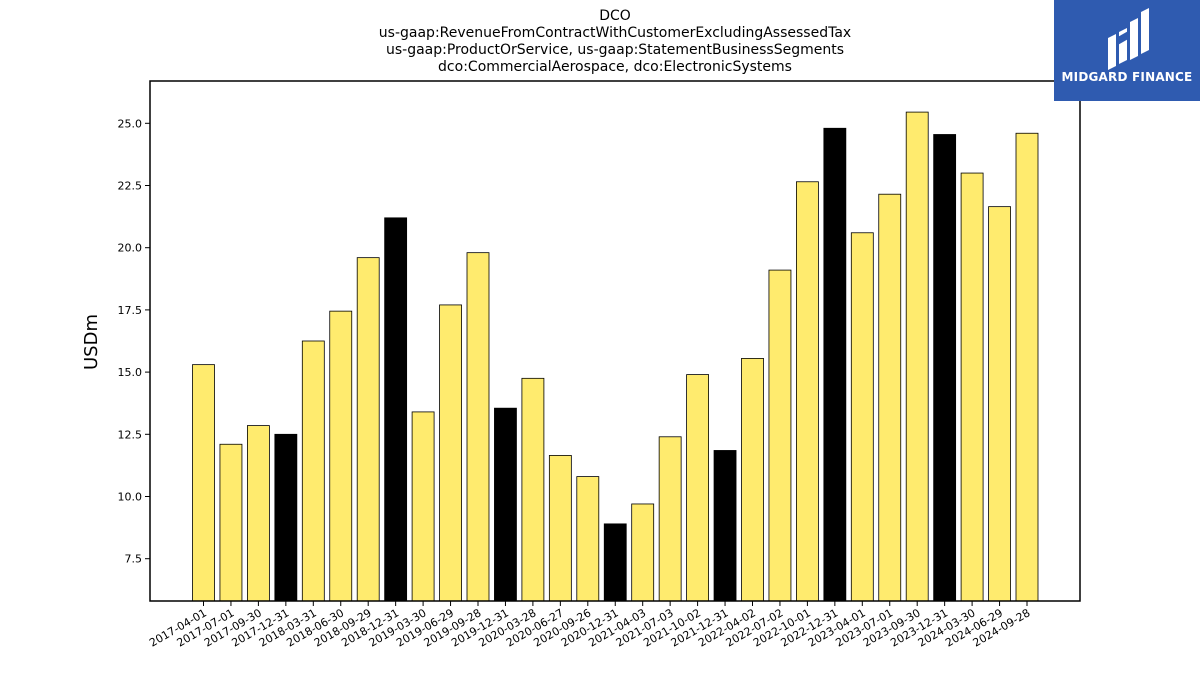  Describe the element at coordinates (130, 248) in the screenshot. I see `y-tick-label: 20.0` at that location.